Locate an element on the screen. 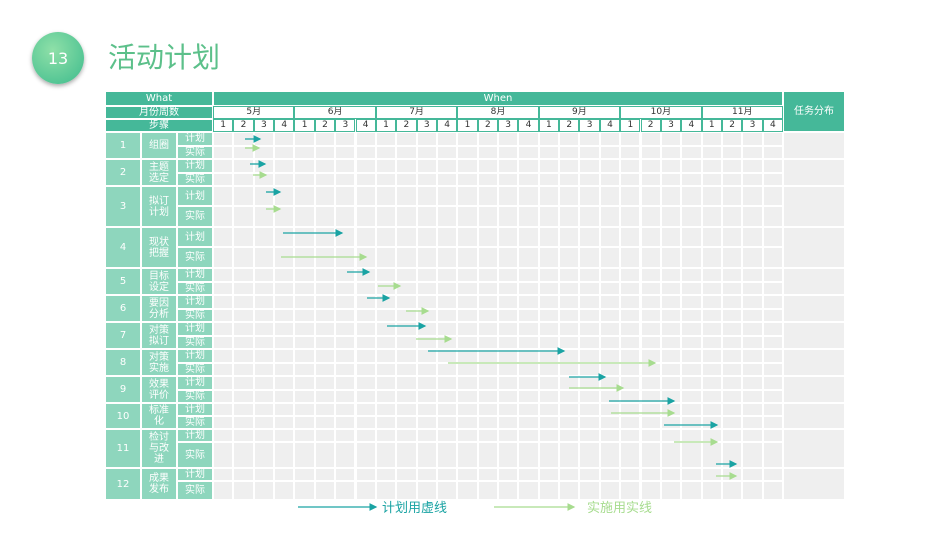  month: 11月 is located at coordinates (742, 112).